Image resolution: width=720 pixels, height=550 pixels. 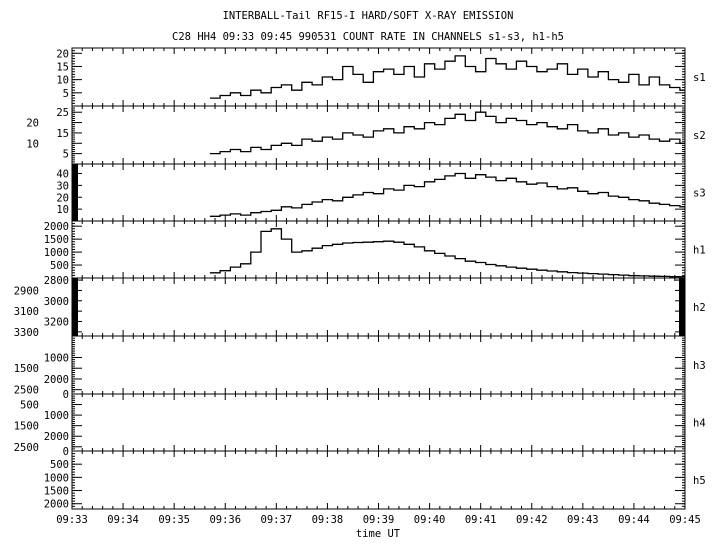 What do you see at coordinates (699, 366) in the screenshot?
I see `channel-label: h3` at bounding box center [699, 366].